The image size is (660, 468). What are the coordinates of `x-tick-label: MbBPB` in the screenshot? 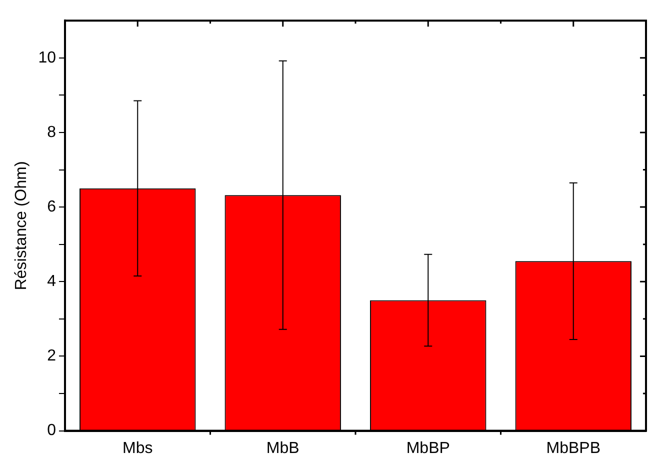 It's located at (573, 448).